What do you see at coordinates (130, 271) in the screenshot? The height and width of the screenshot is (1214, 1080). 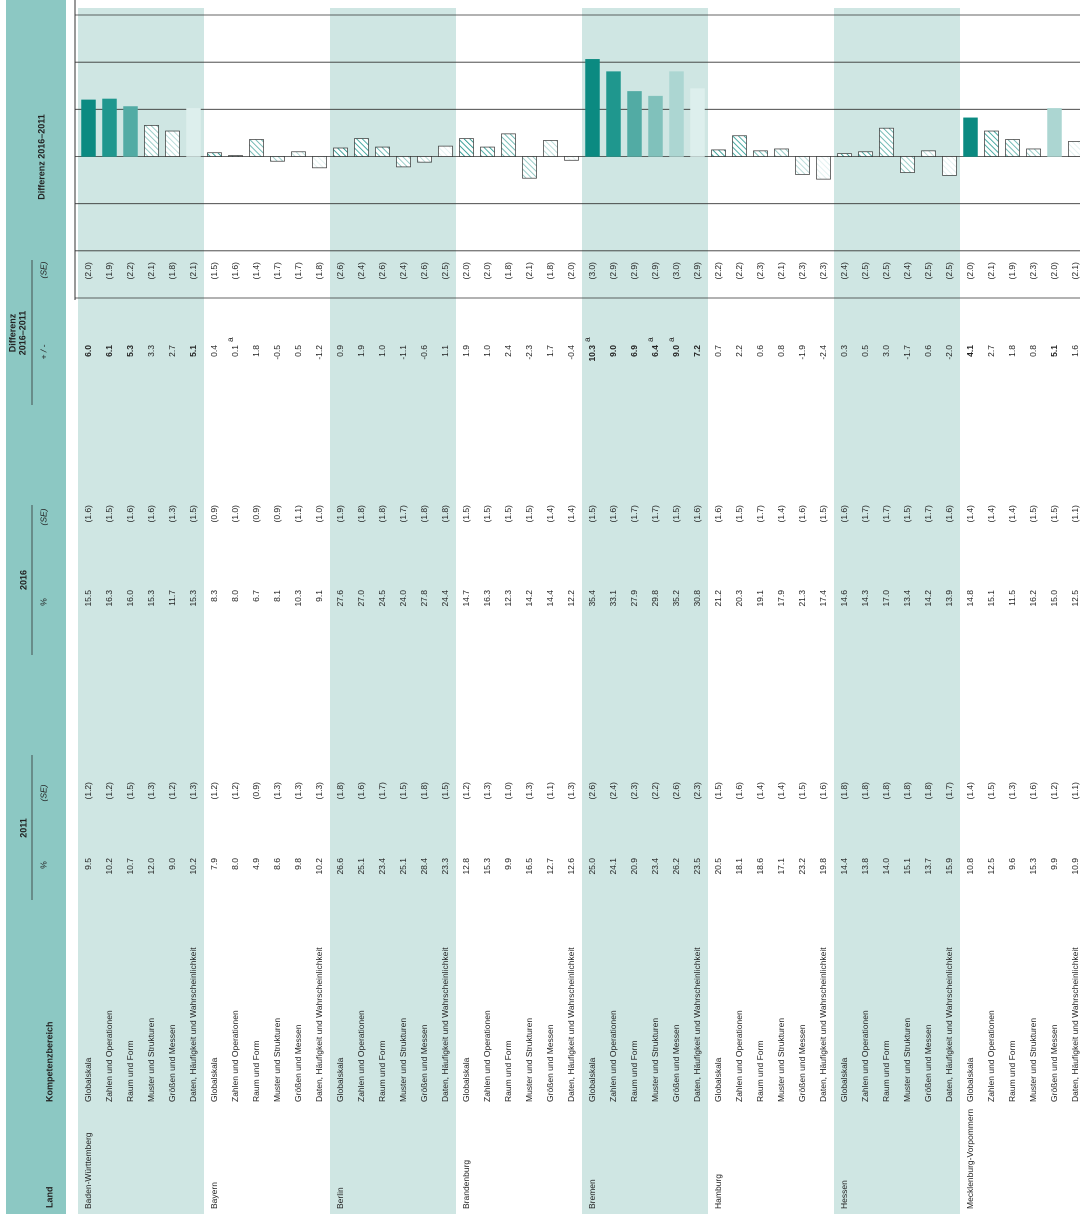 I see `se-diff: (2.2)` at bounding box center [130, 271].